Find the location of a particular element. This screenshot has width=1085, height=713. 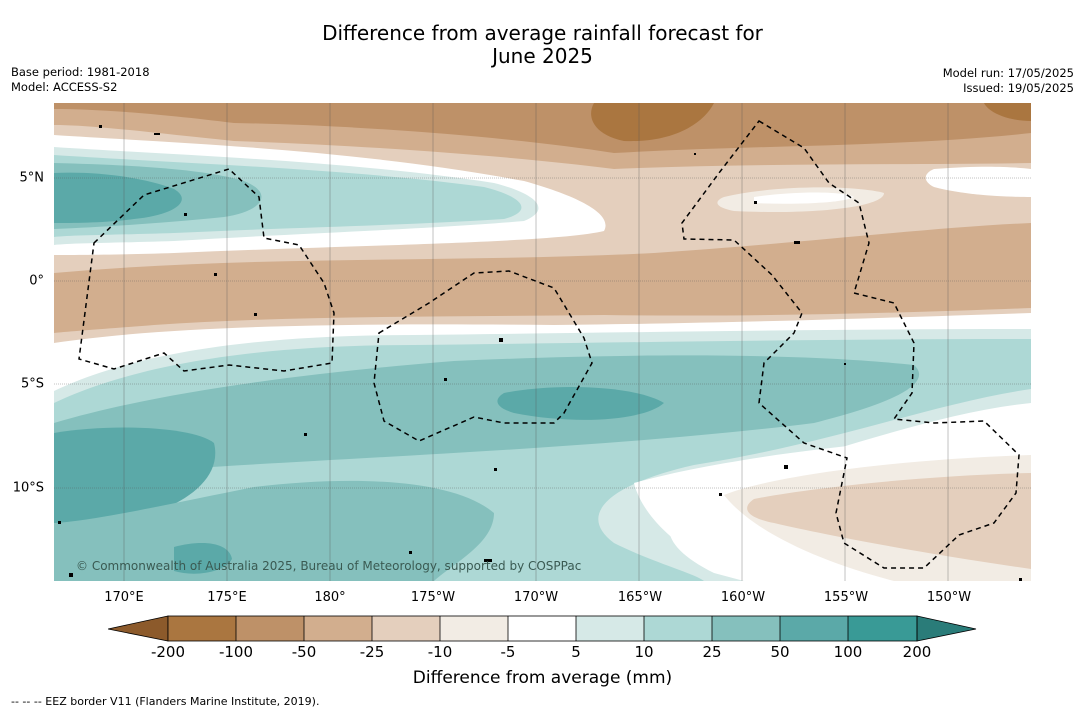

map-region-south-wet-100-sw is located at coordinates (203, 558).